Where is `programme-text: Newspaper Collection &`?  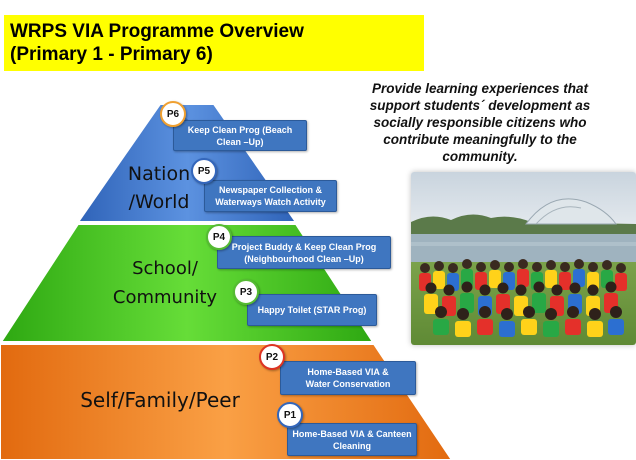 programme-text: Newspaper Collection & is located at coordinates (270, 190).